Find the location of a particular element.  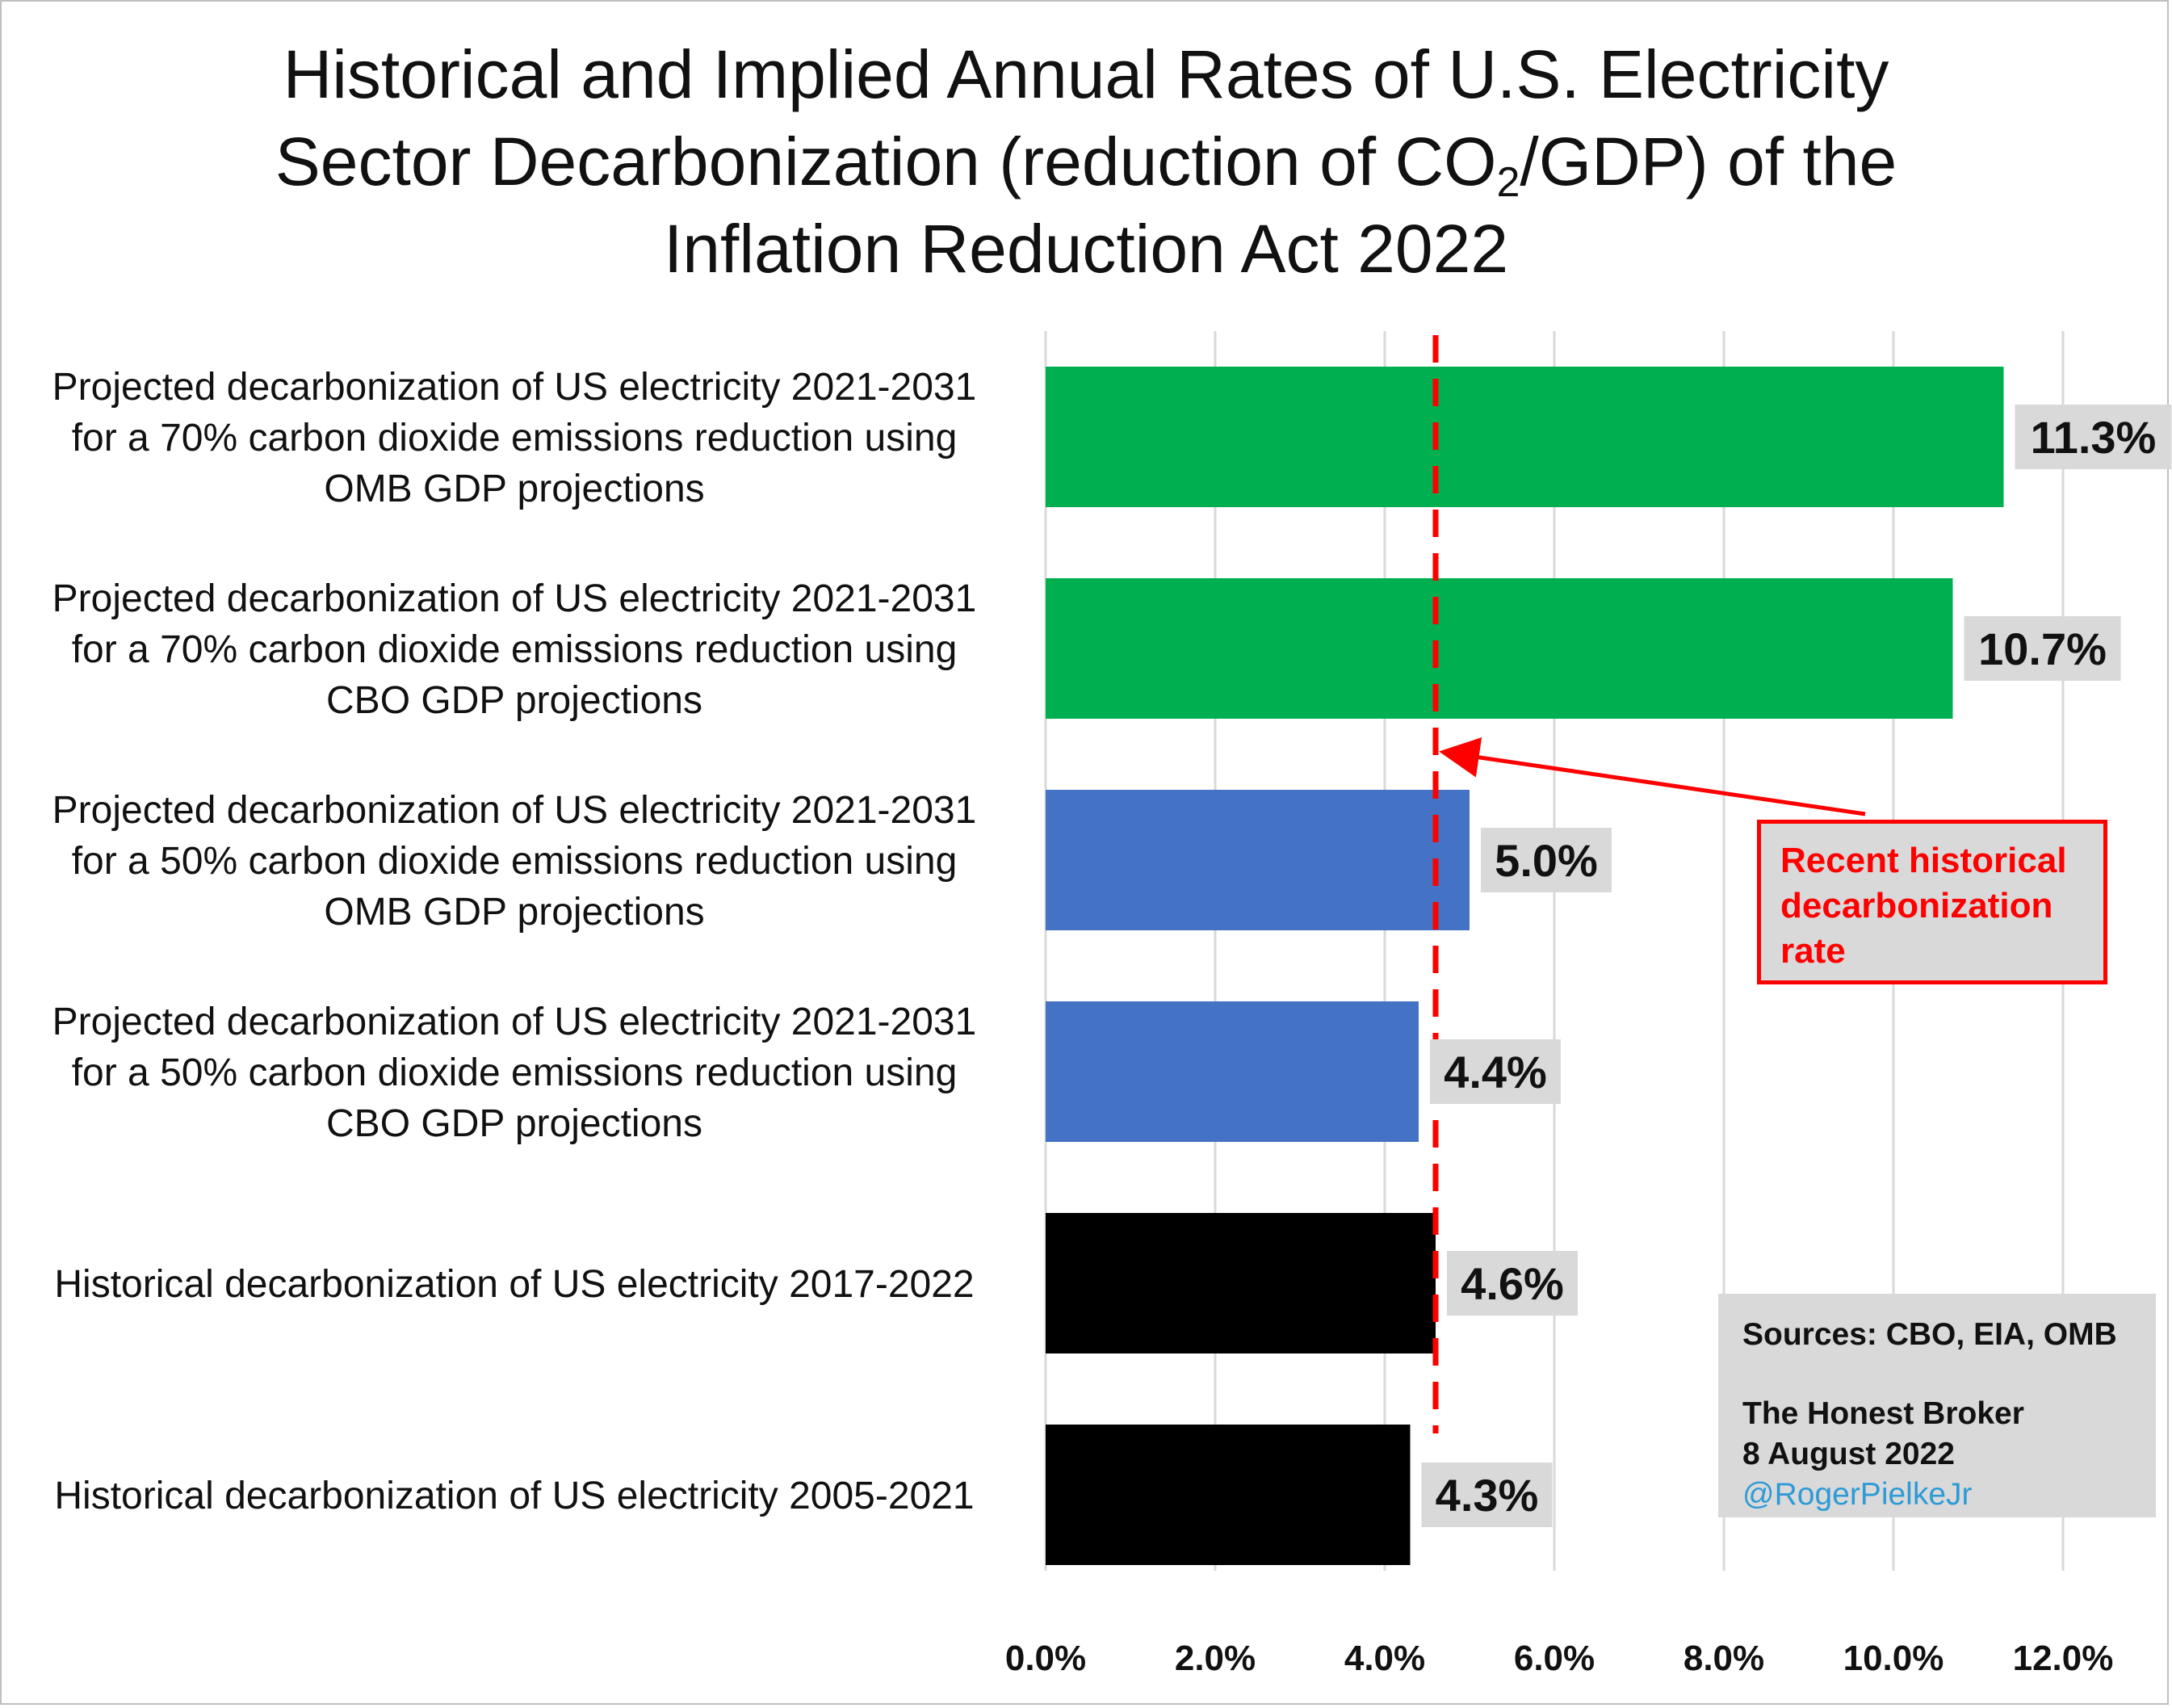

x-tick-label: 0.0% is located at coordinates (1045, 1658).